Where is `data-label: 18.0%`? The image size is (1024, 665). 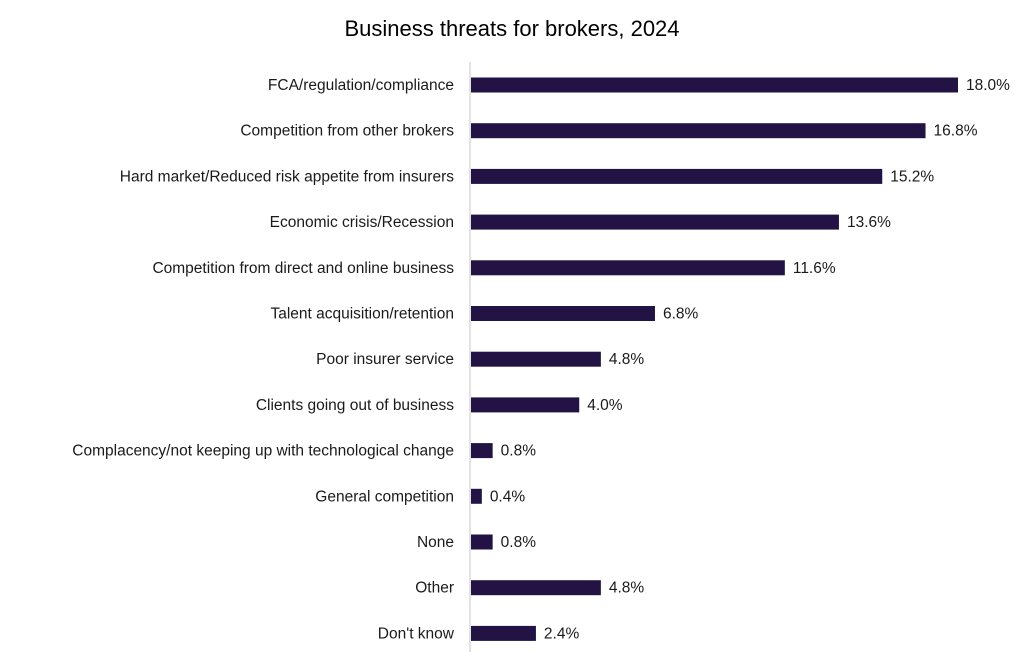
data-label: 18.0% is located at coordinates (988, 85).